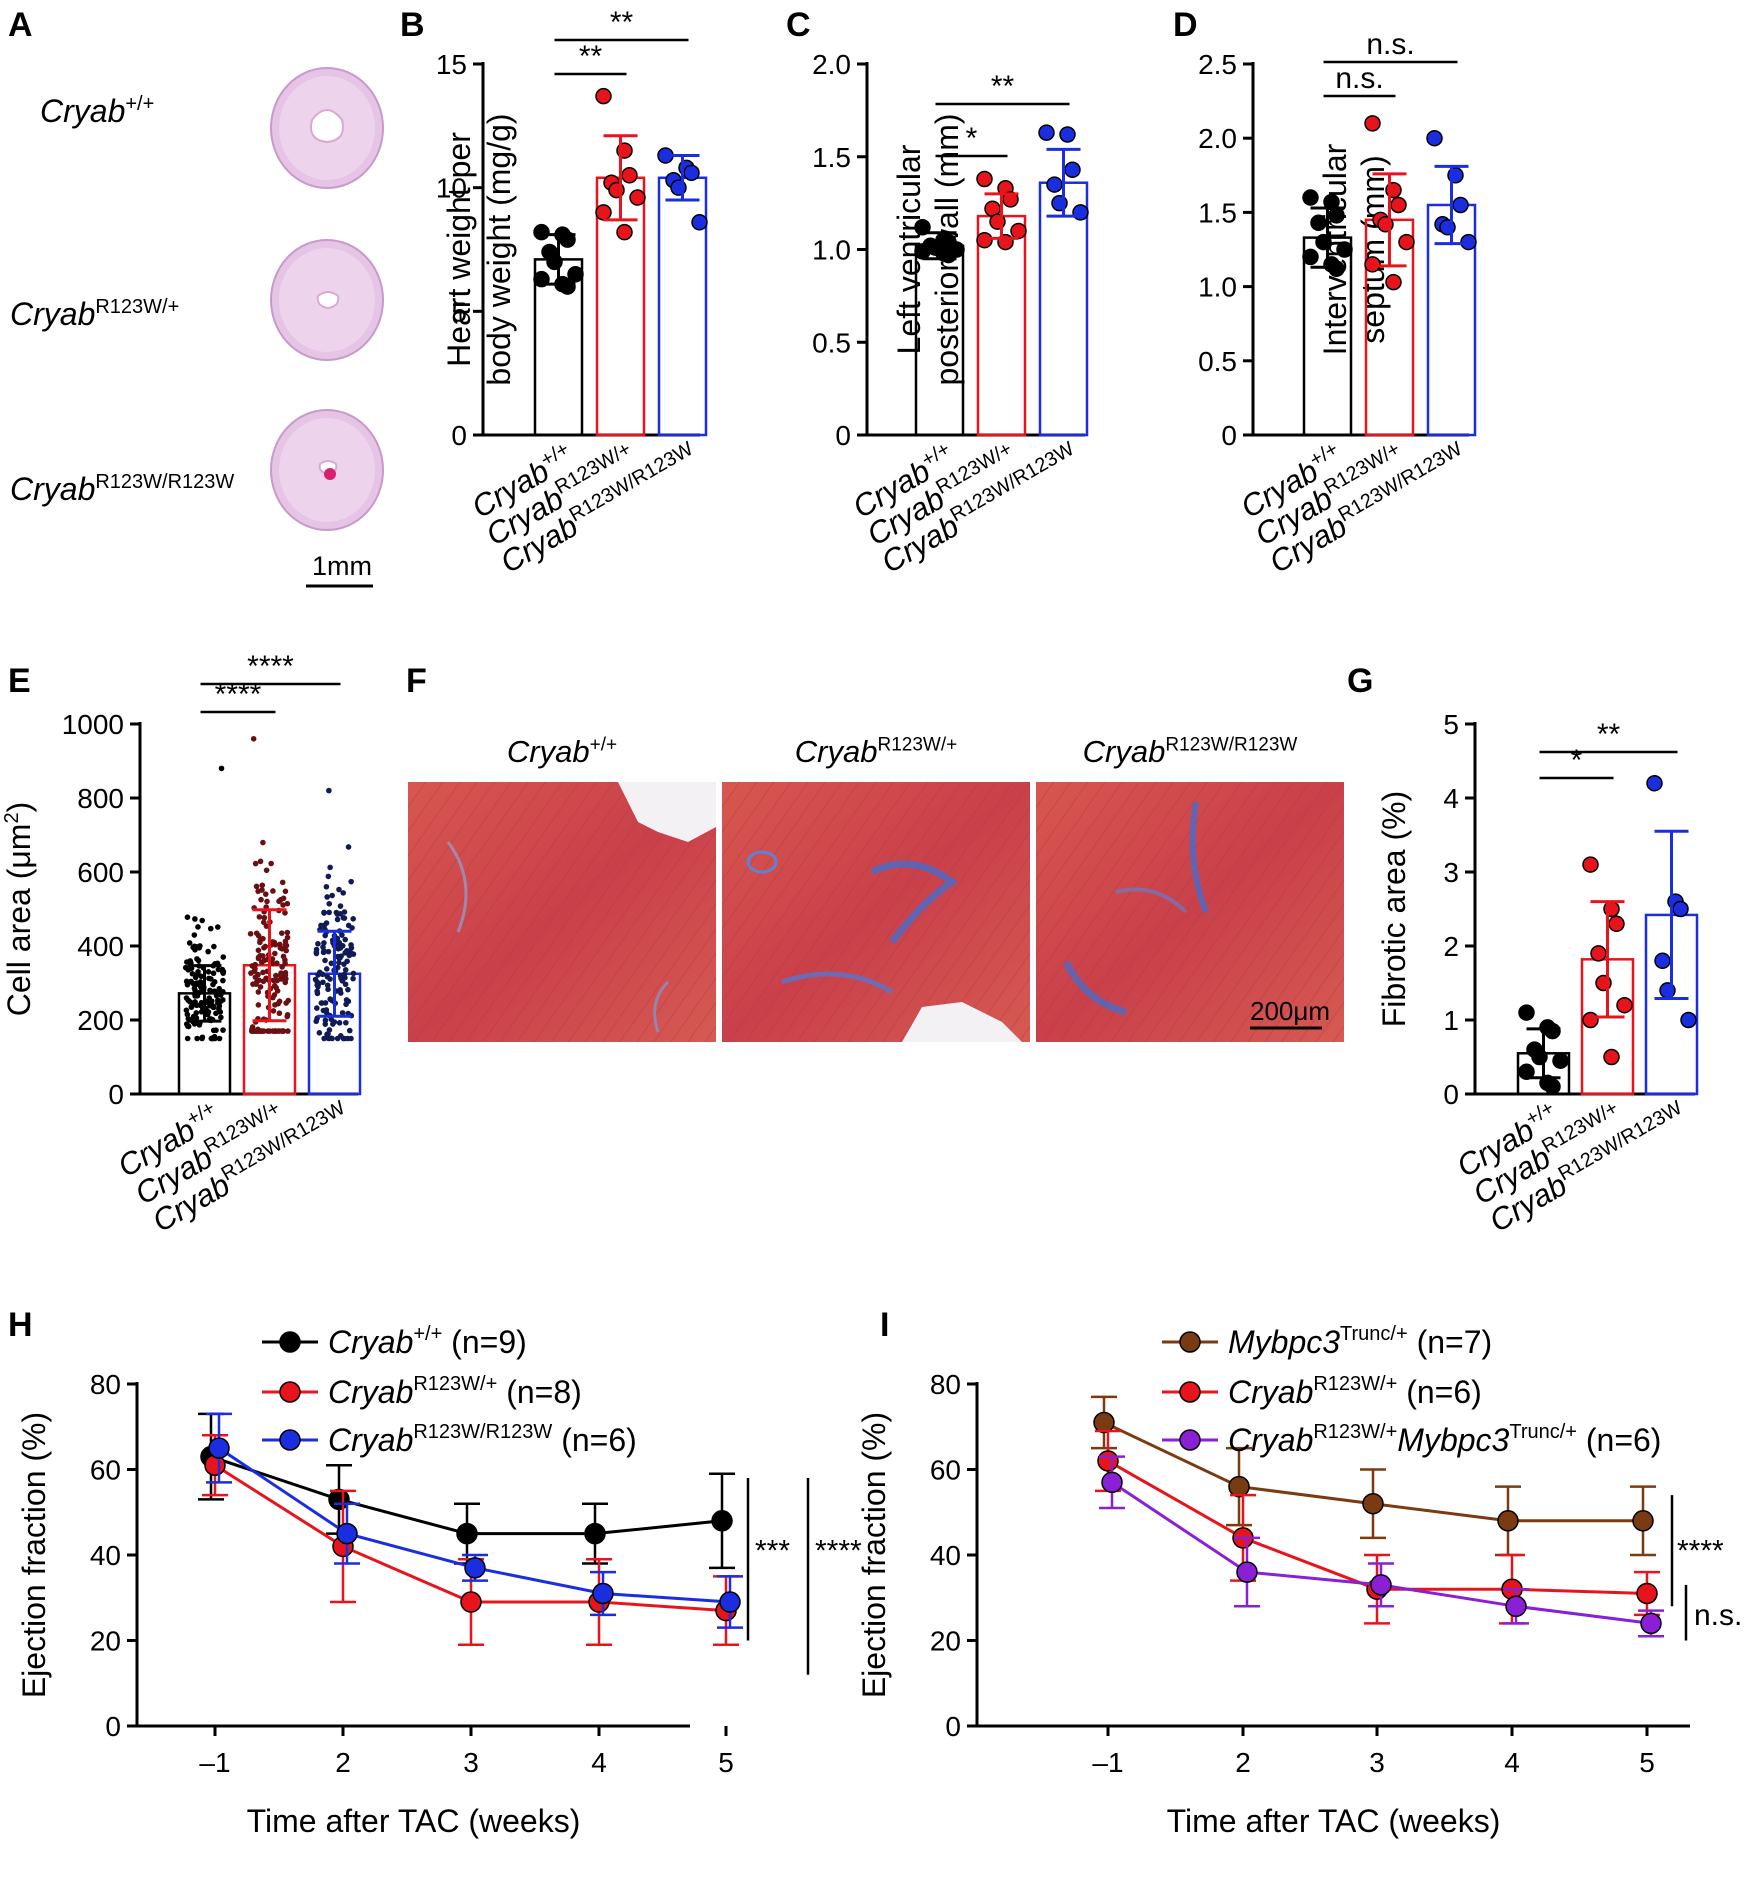  I want to click on histology-image-hom: 200μm, so click(1190, 912).